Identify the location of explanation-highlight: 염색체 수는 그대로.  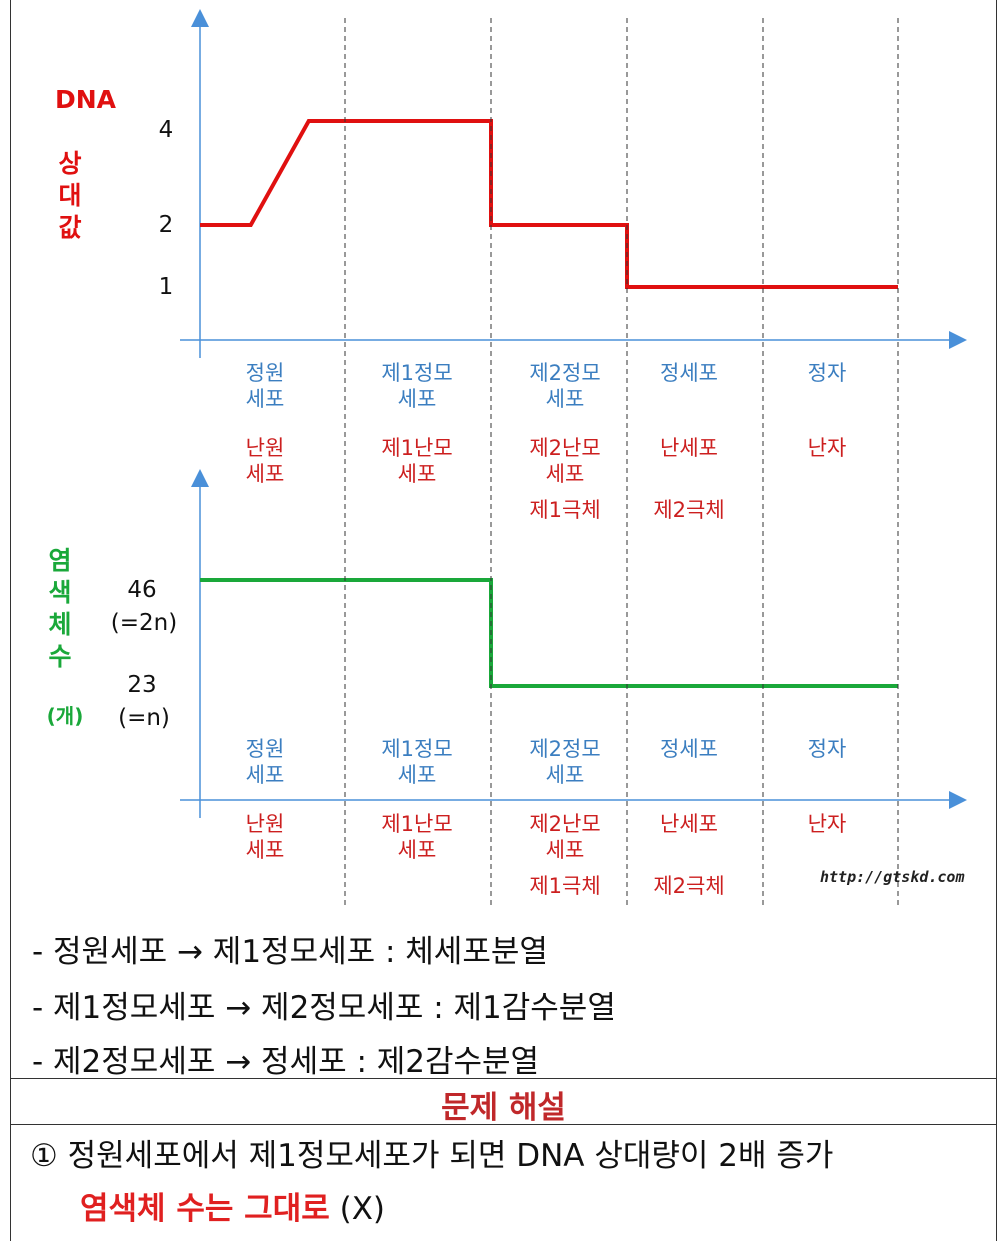
(205, 1209).